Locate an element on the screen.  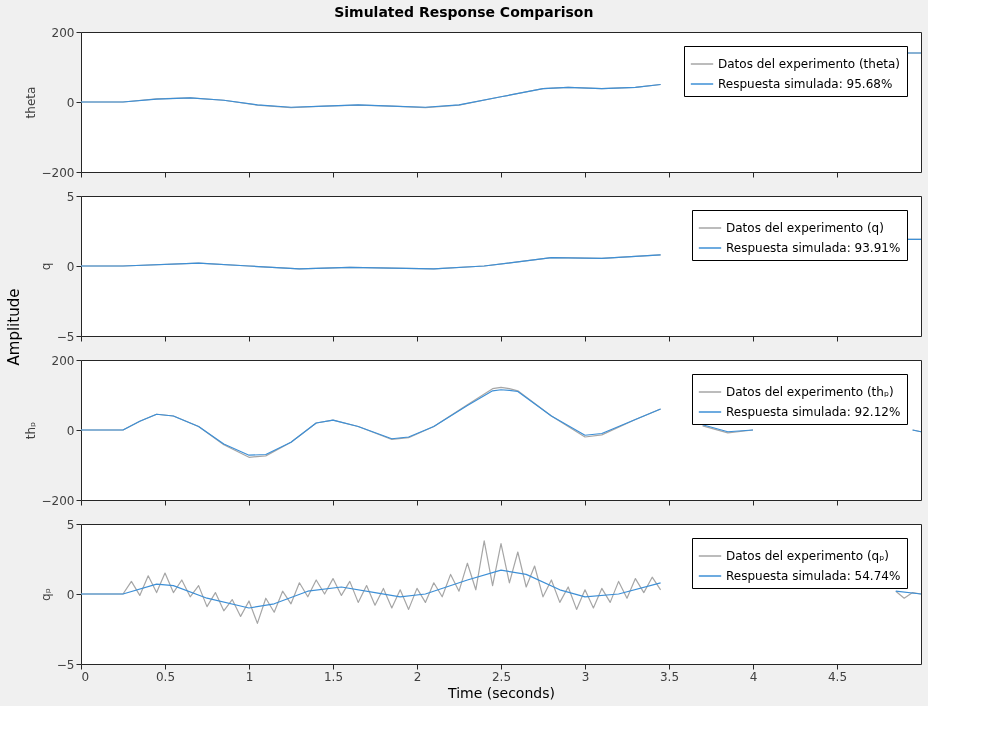
legend-label: Datos del experimento (qₚ) is located at coordinates (808, 556).